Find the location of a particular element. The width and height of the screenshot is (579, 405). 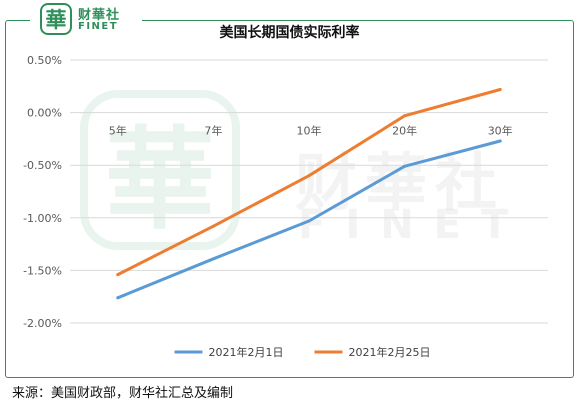

y-tick-label-1: 0.00% is located at coordinates (44, 113).